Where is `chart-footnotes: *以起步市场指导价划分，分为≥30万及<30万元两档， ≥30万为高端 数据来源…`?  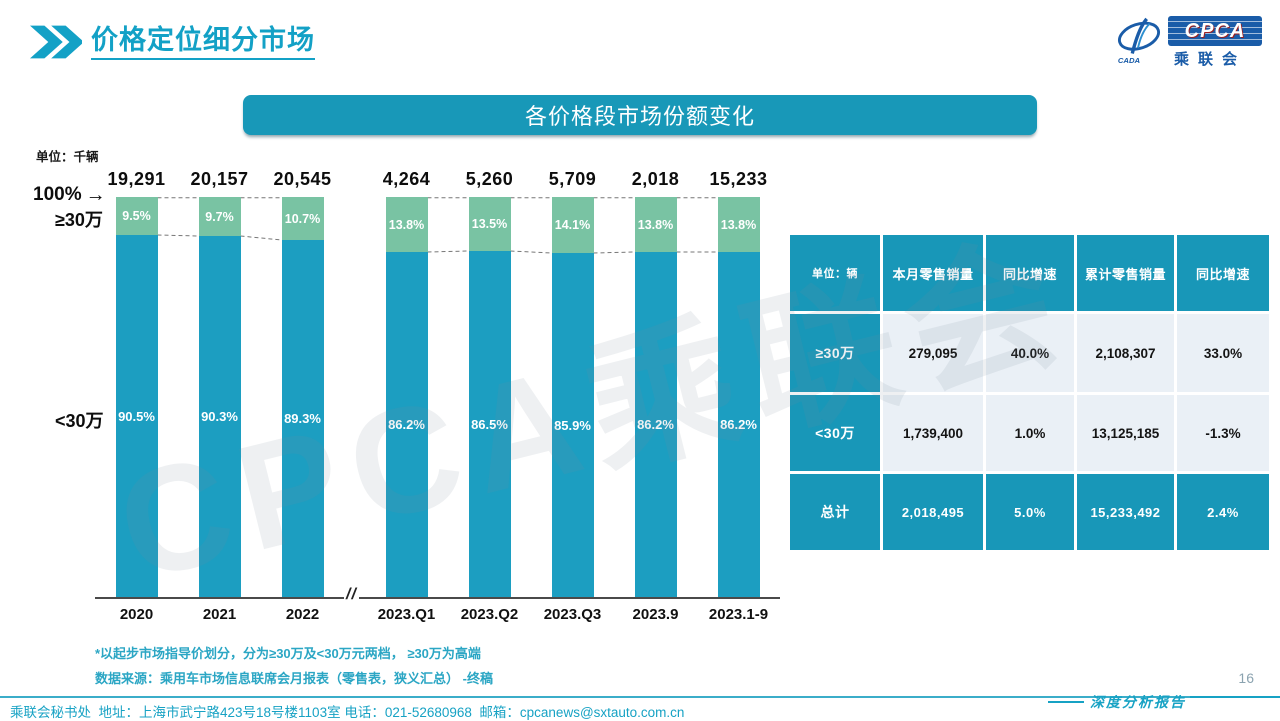
chart-footnotes: *以起步市场指导价划分，分为≥30万及<30万元两档， ≥30万为高端 数据来源… is located at coordinates (294, 666).